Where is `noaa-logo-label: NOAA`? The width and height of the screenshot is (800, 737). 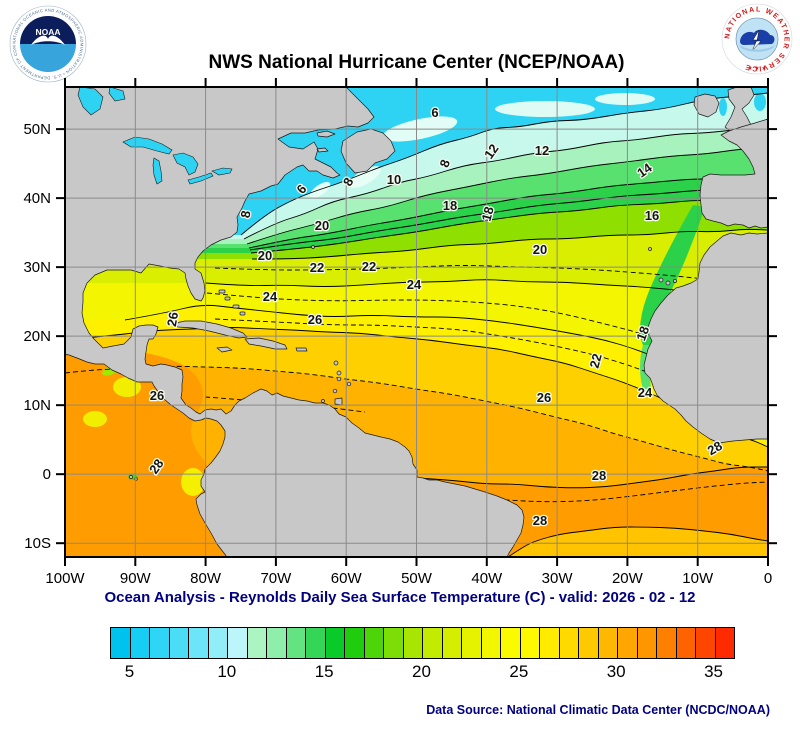
noaa-logo-label: NOAA is located at coordinates (47, 32).